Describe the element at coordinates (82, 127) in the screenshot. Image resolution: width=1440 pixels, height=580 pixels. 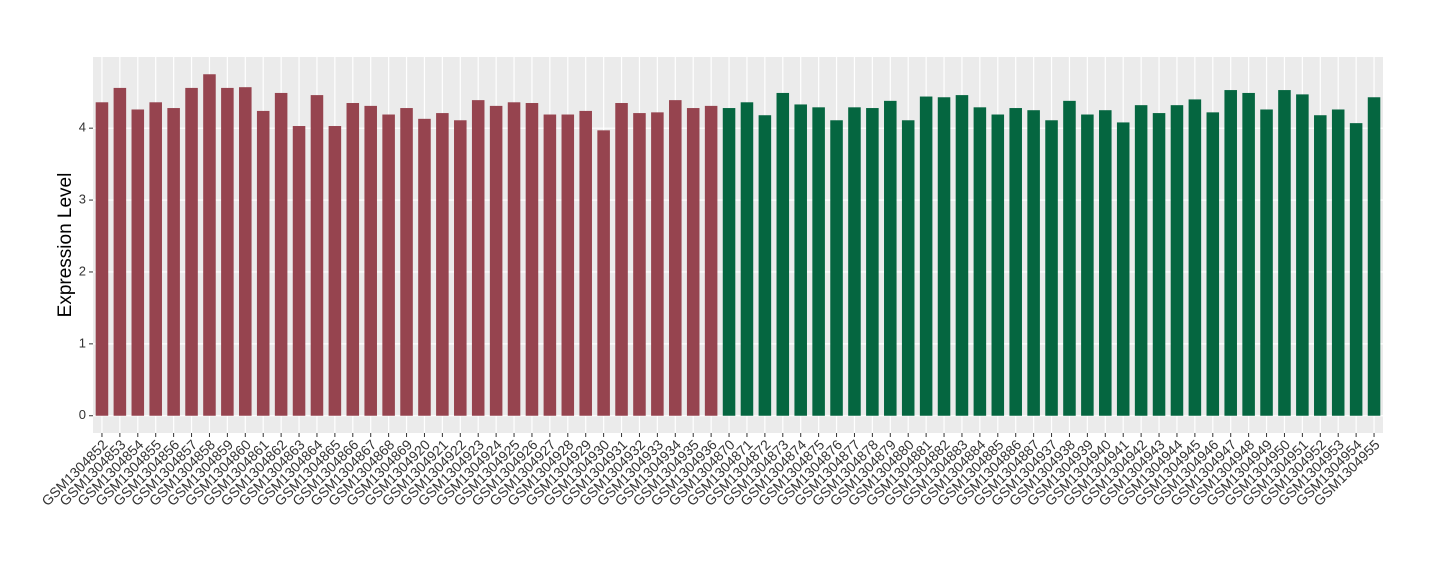
I see `y-tick-label: 4` at that location.